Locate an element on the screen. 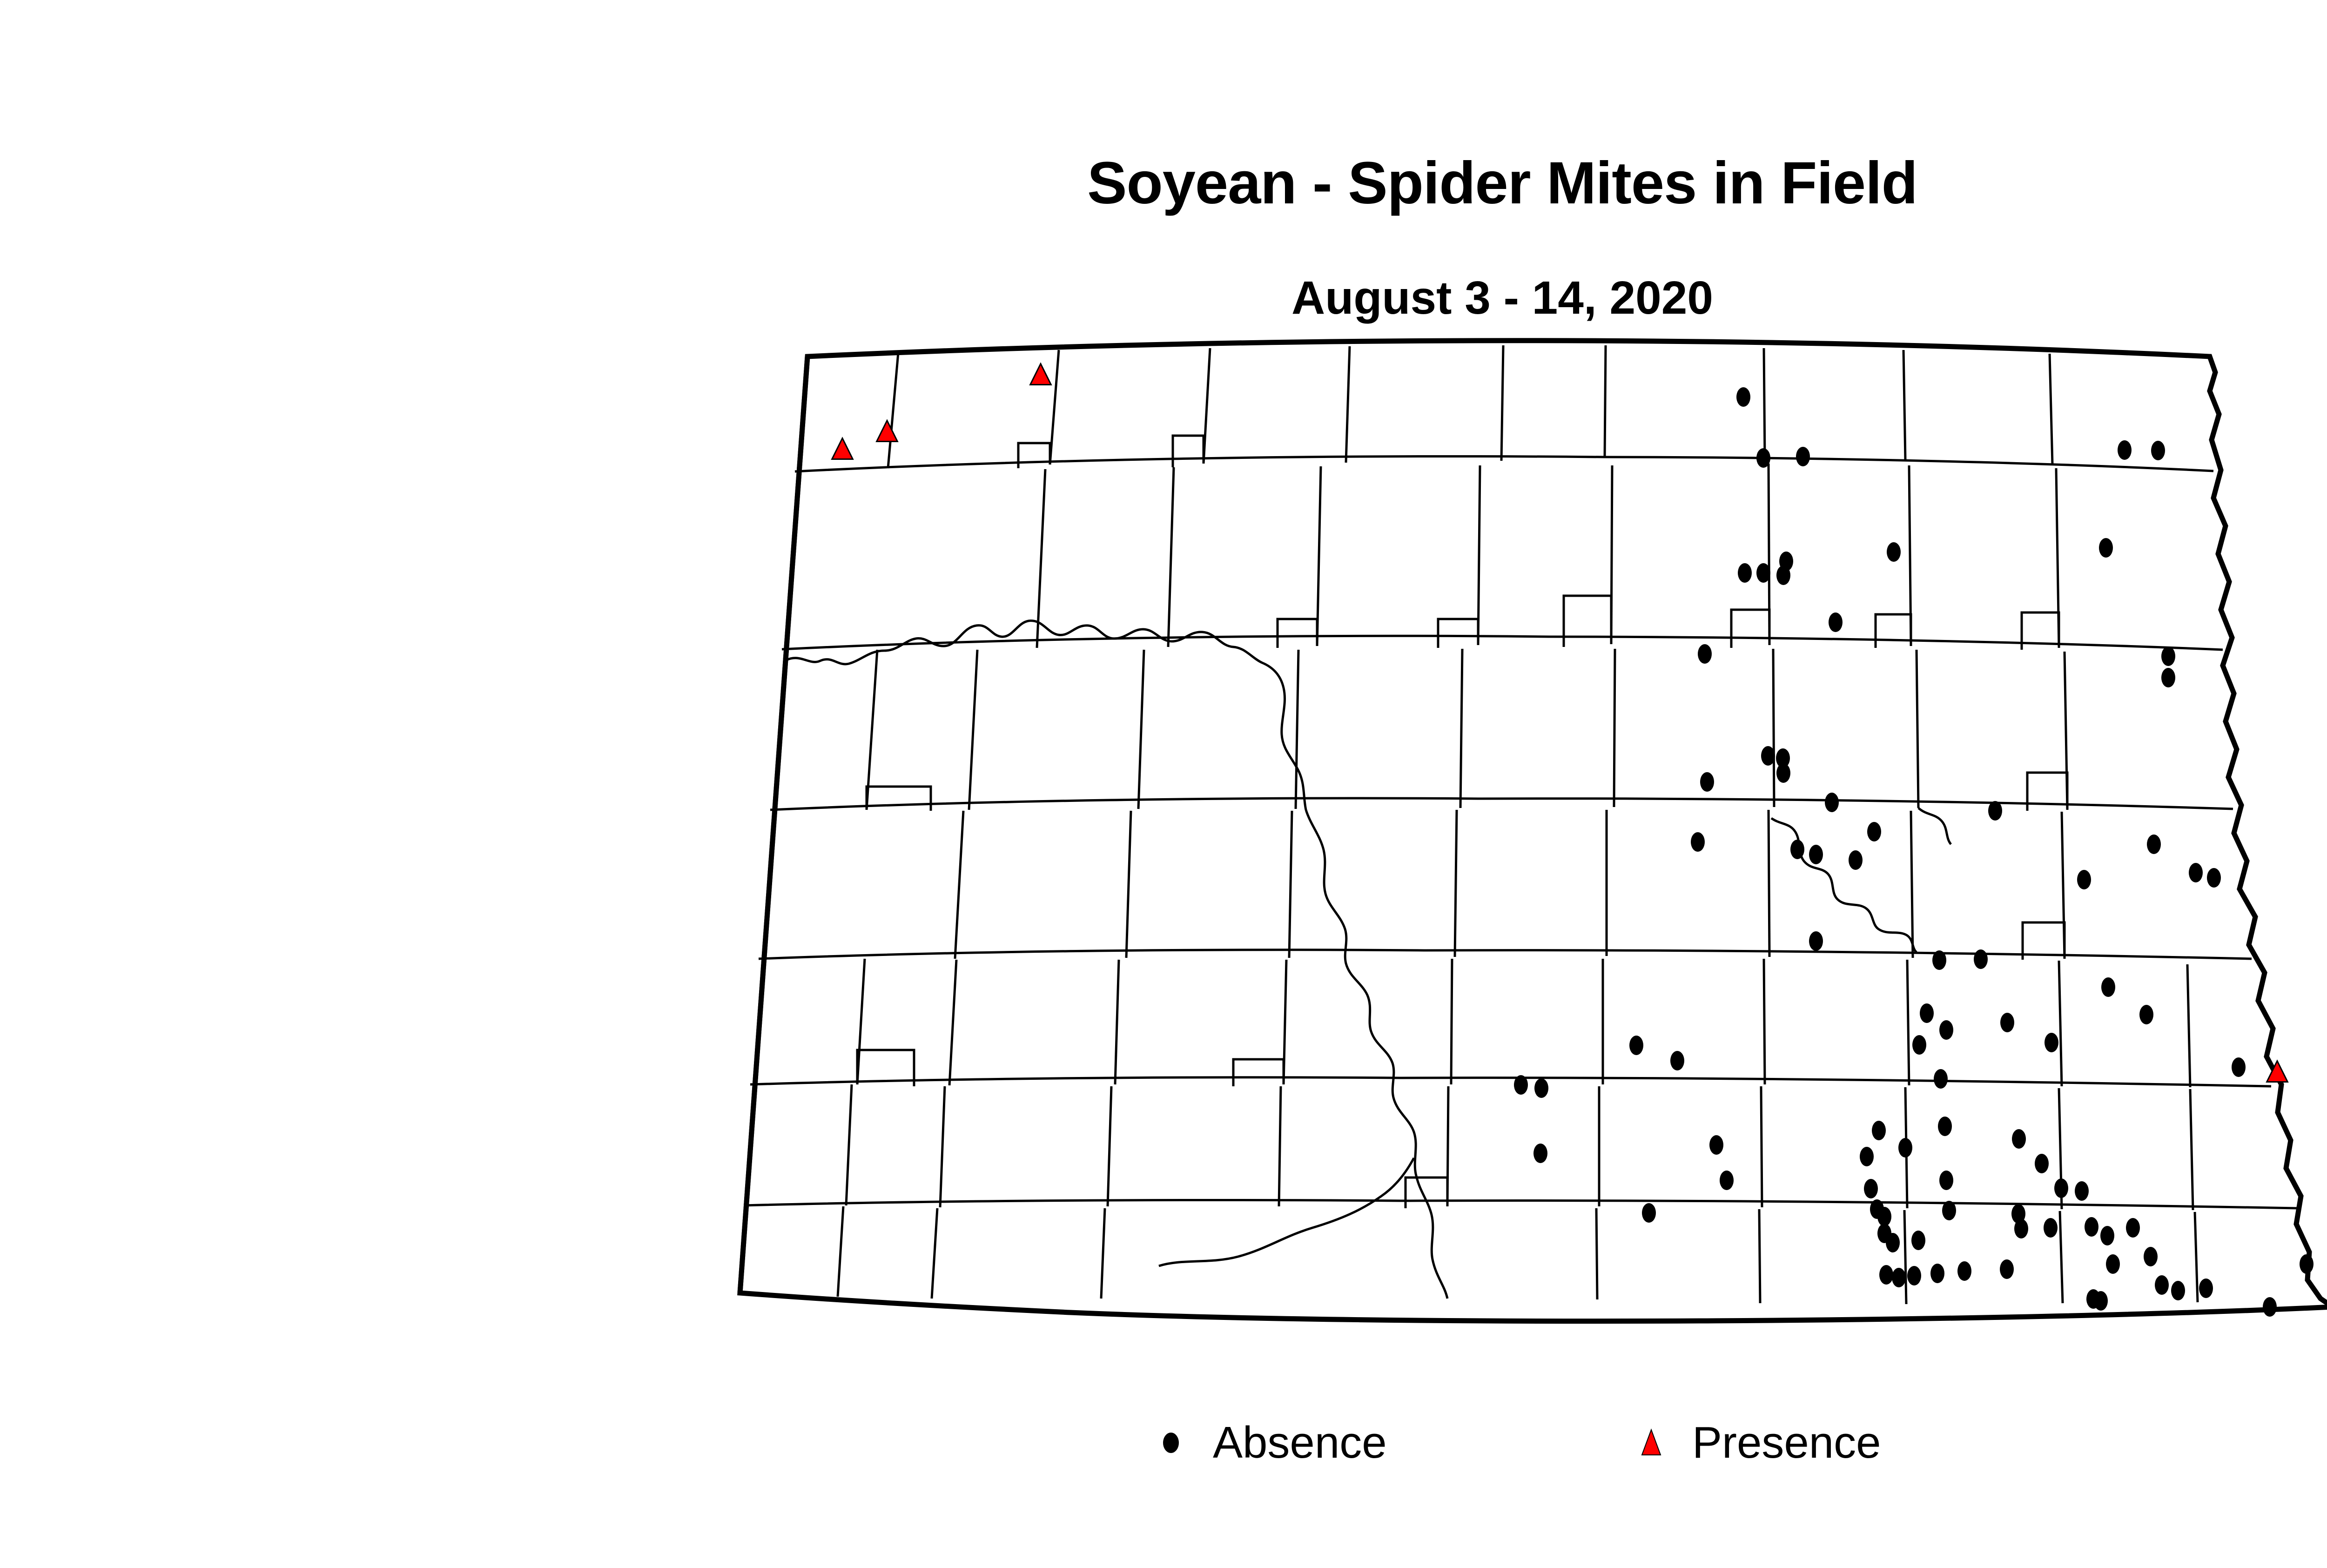 The image size is (2327, 1568). v-col3-t4 is located at coordinates (1128, 884).